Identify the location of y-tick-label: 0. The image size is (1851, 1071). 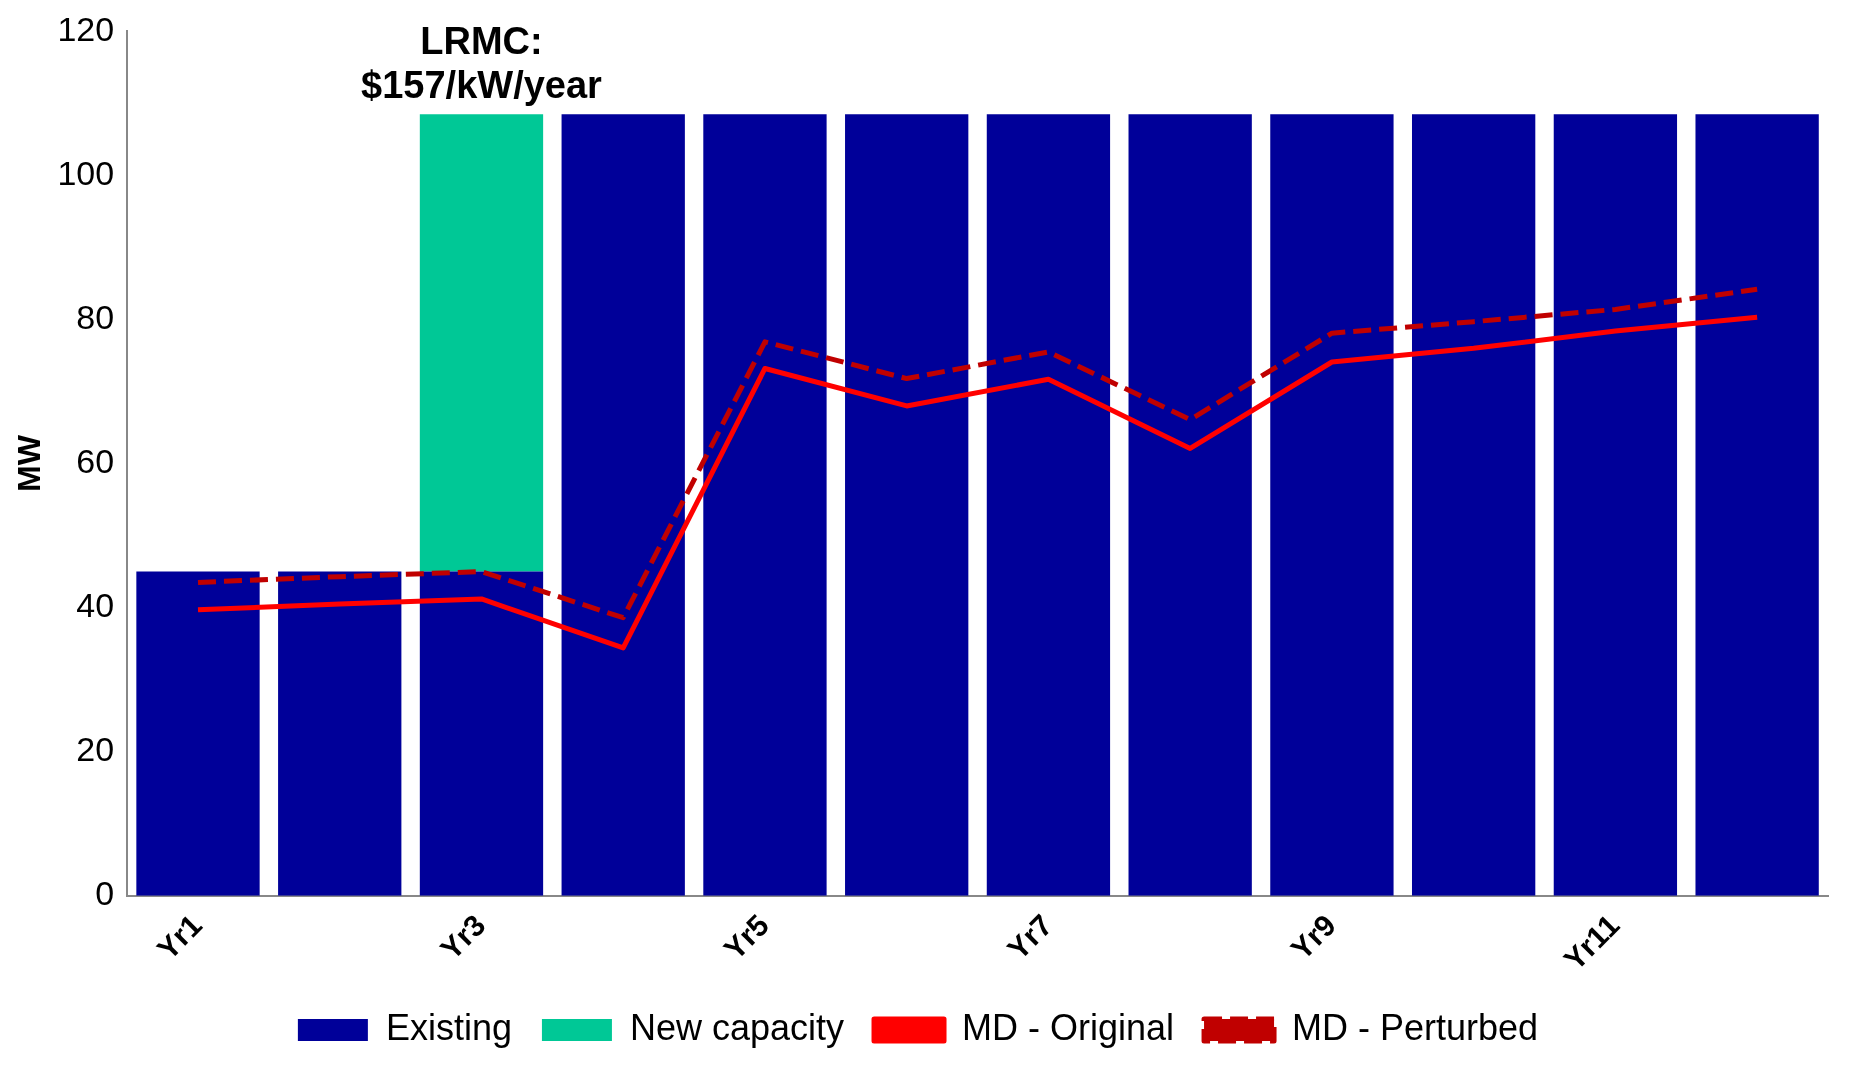
(105, 893).